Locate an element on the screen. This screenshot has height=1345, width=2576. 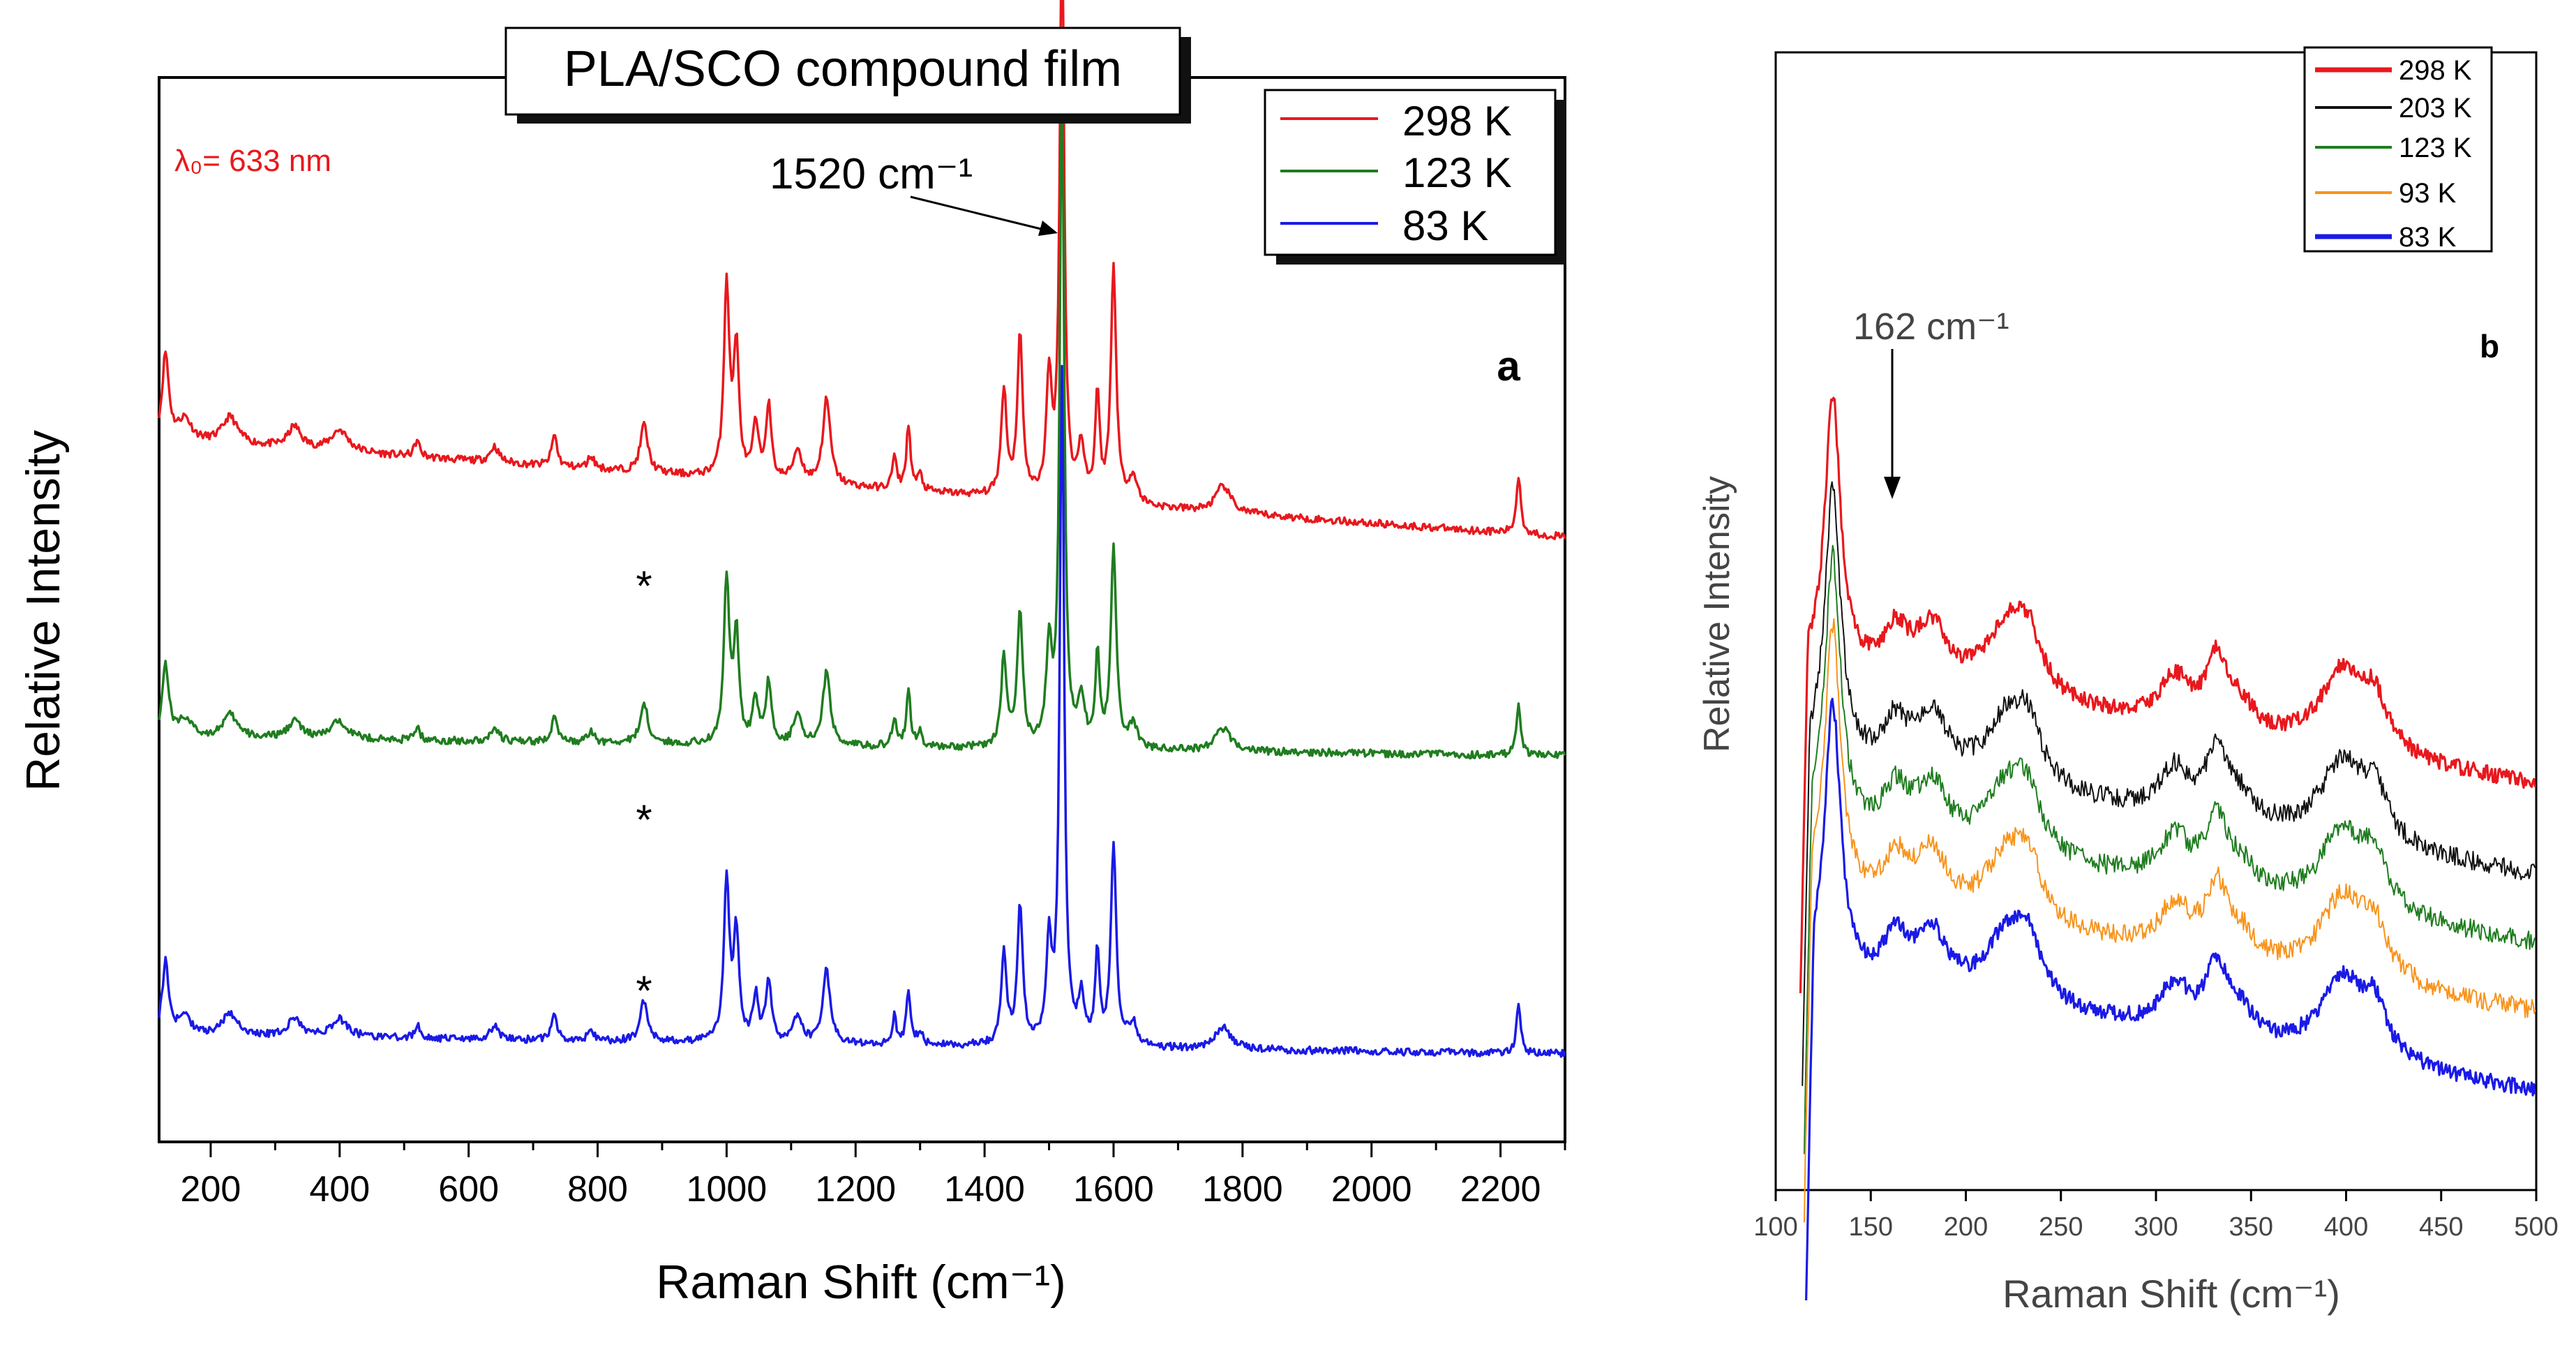
panel-b-xtick-label: 500 is located at coordinates (2536, 1227).